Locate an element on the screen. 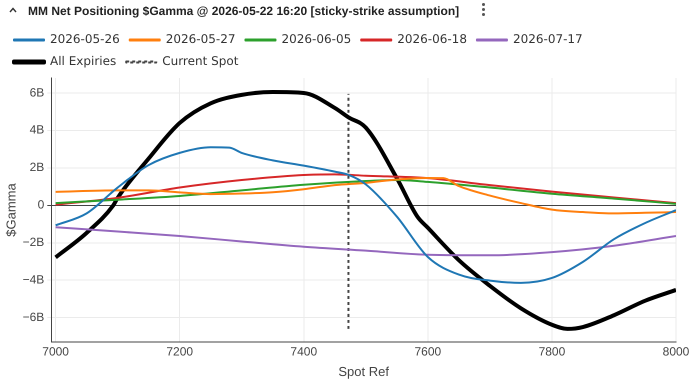 The width and height of the screenshot is (698, 384). legend-label: 2026-05-26 is located at coordinates (85, 39).